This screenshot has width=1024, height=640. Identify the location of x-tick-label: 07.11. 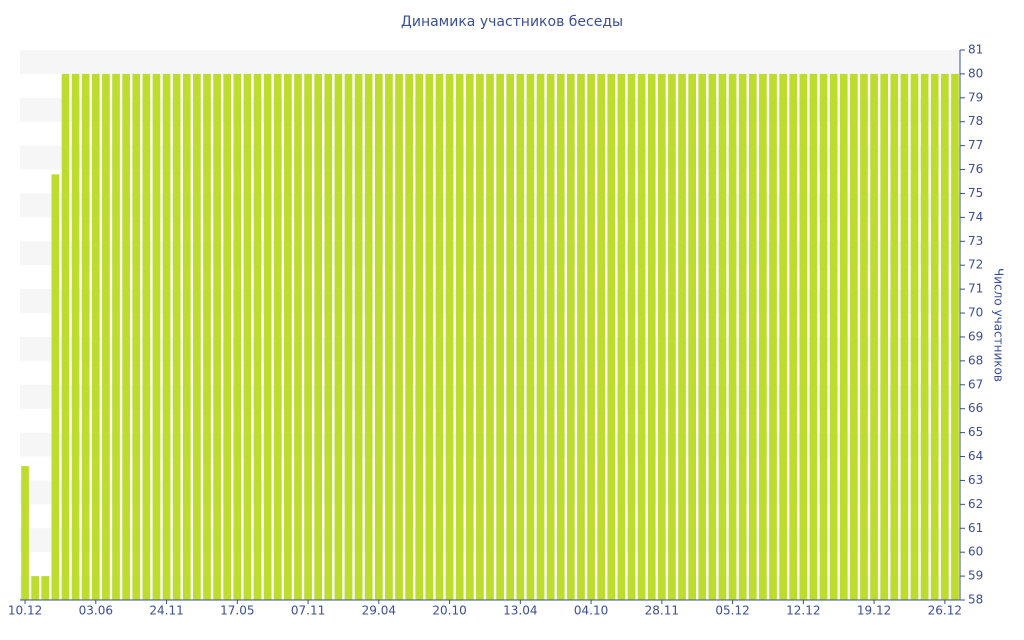
(308, 611).